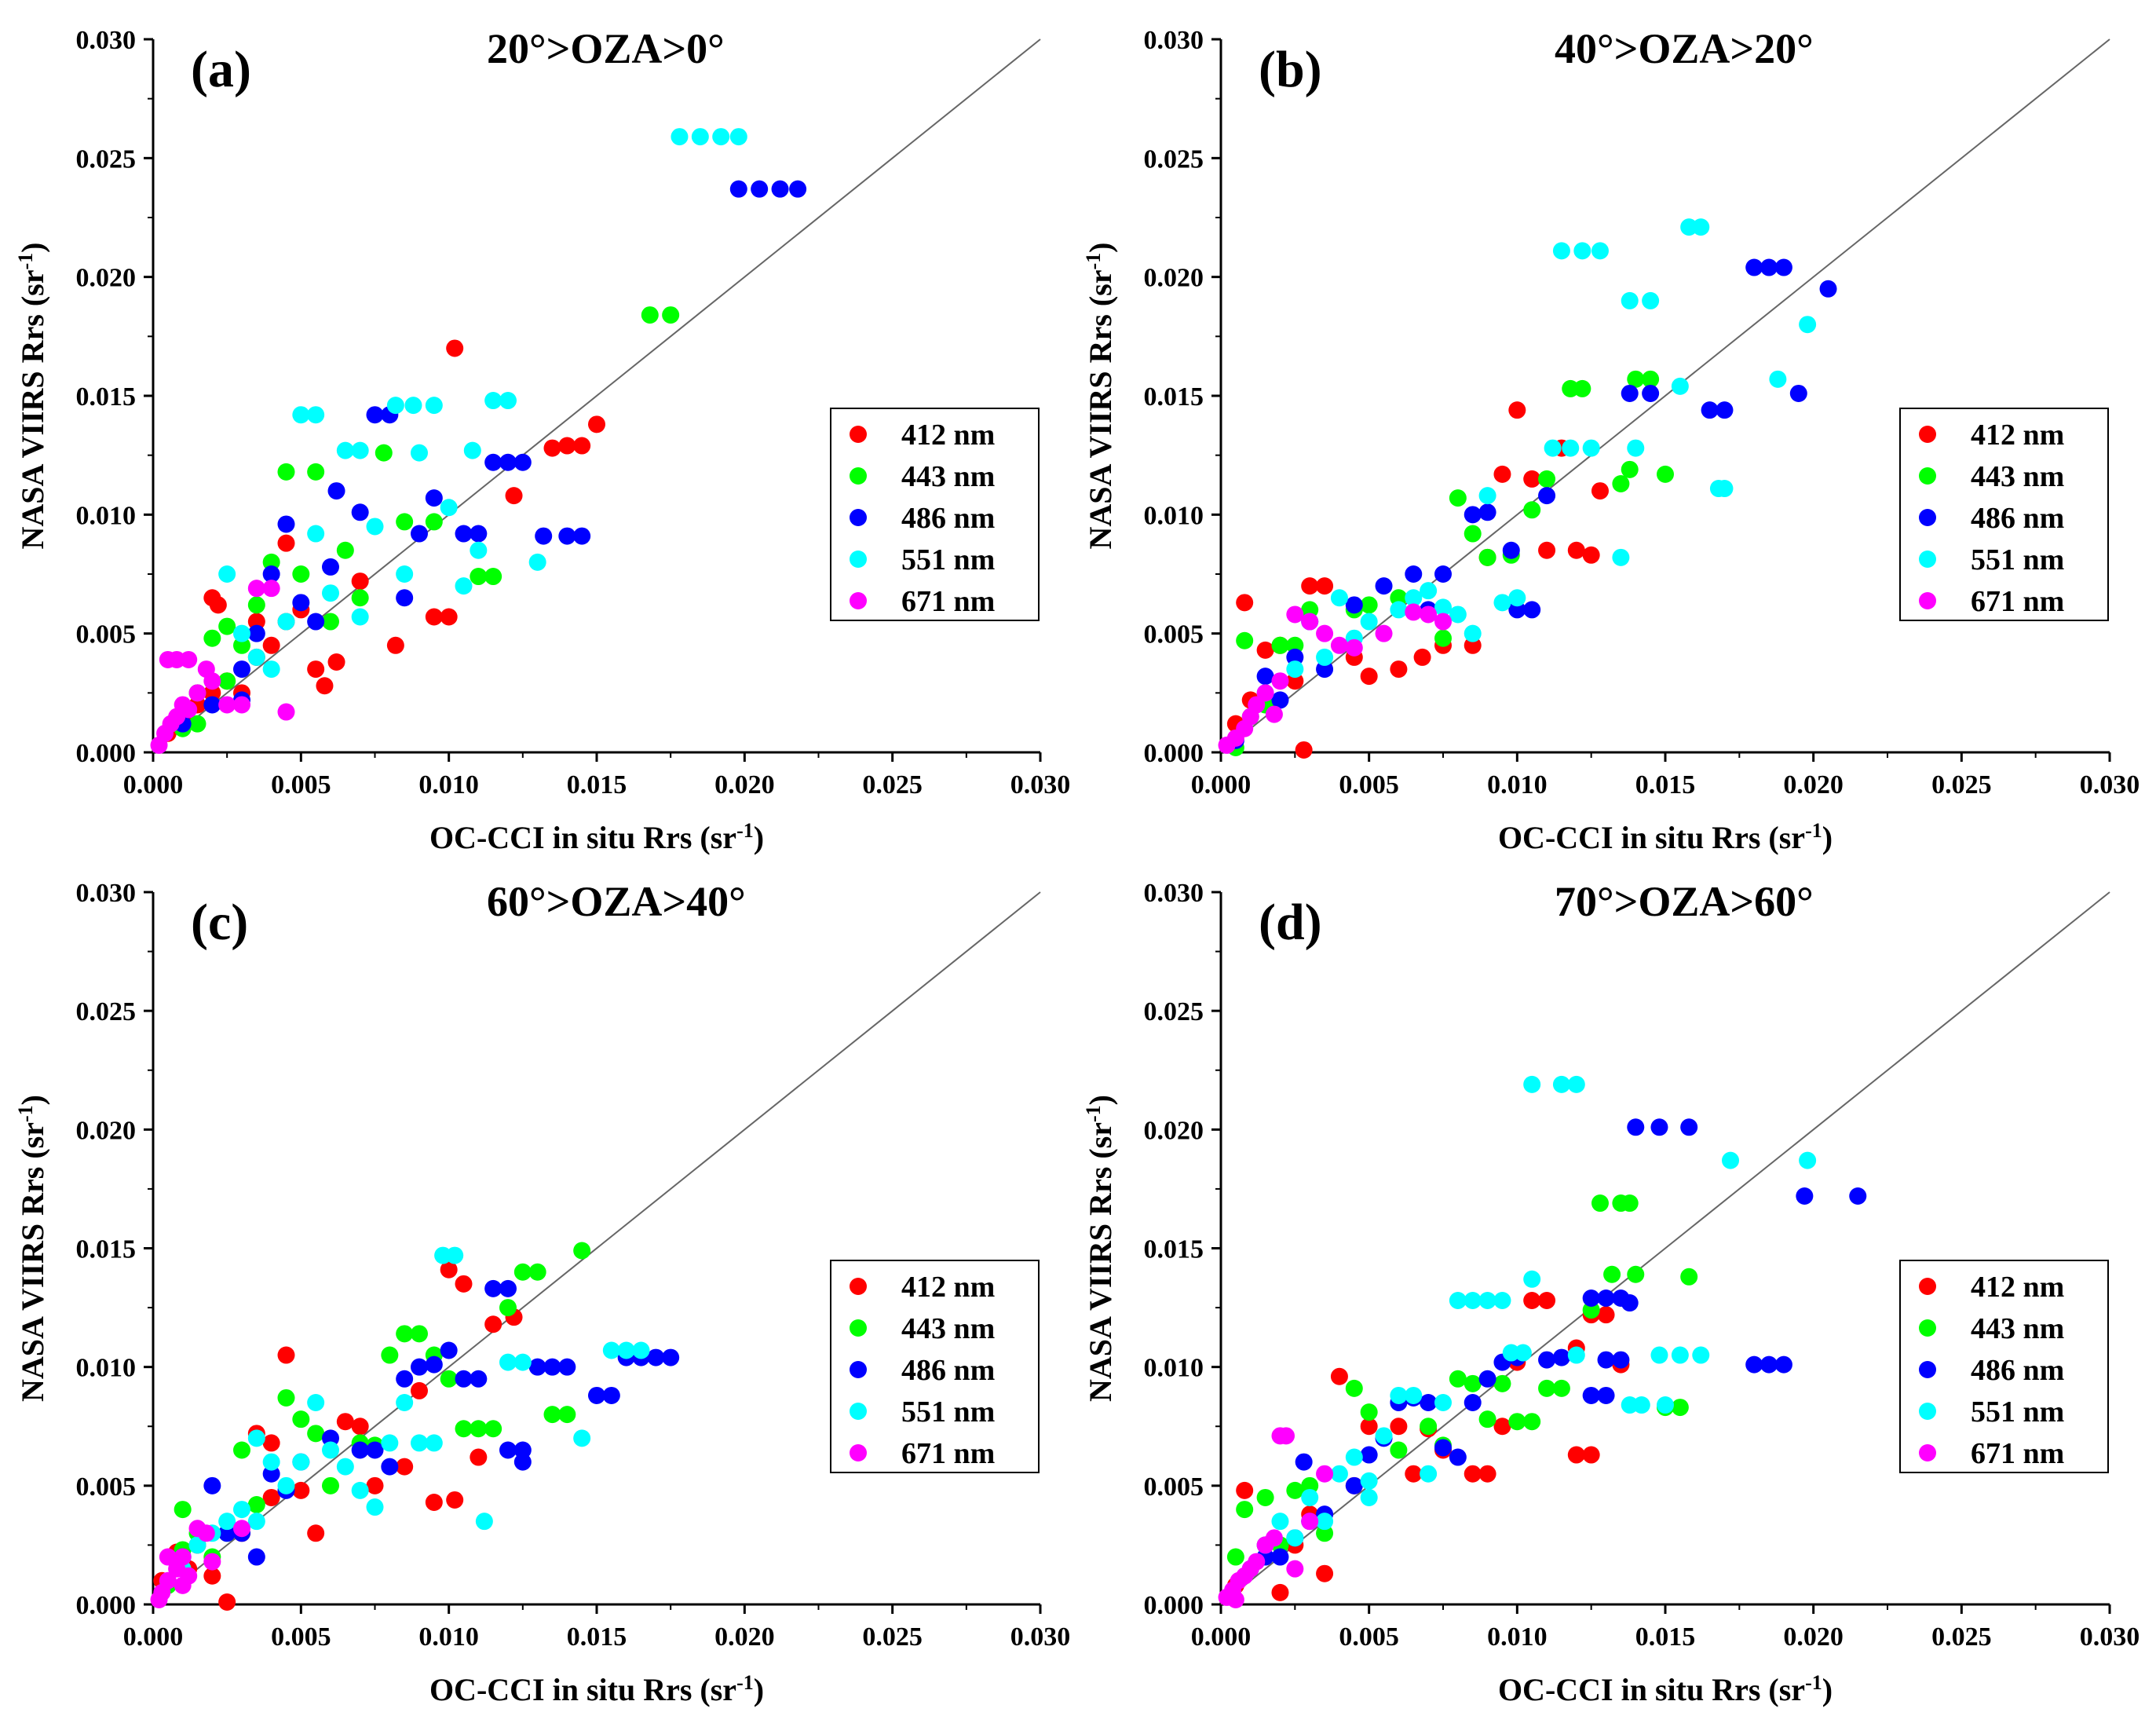  What do you see at coordinates (1828, 837) in the screenshot?
I see `x-axis-label-close: )` at bounding box center [1828, 837].